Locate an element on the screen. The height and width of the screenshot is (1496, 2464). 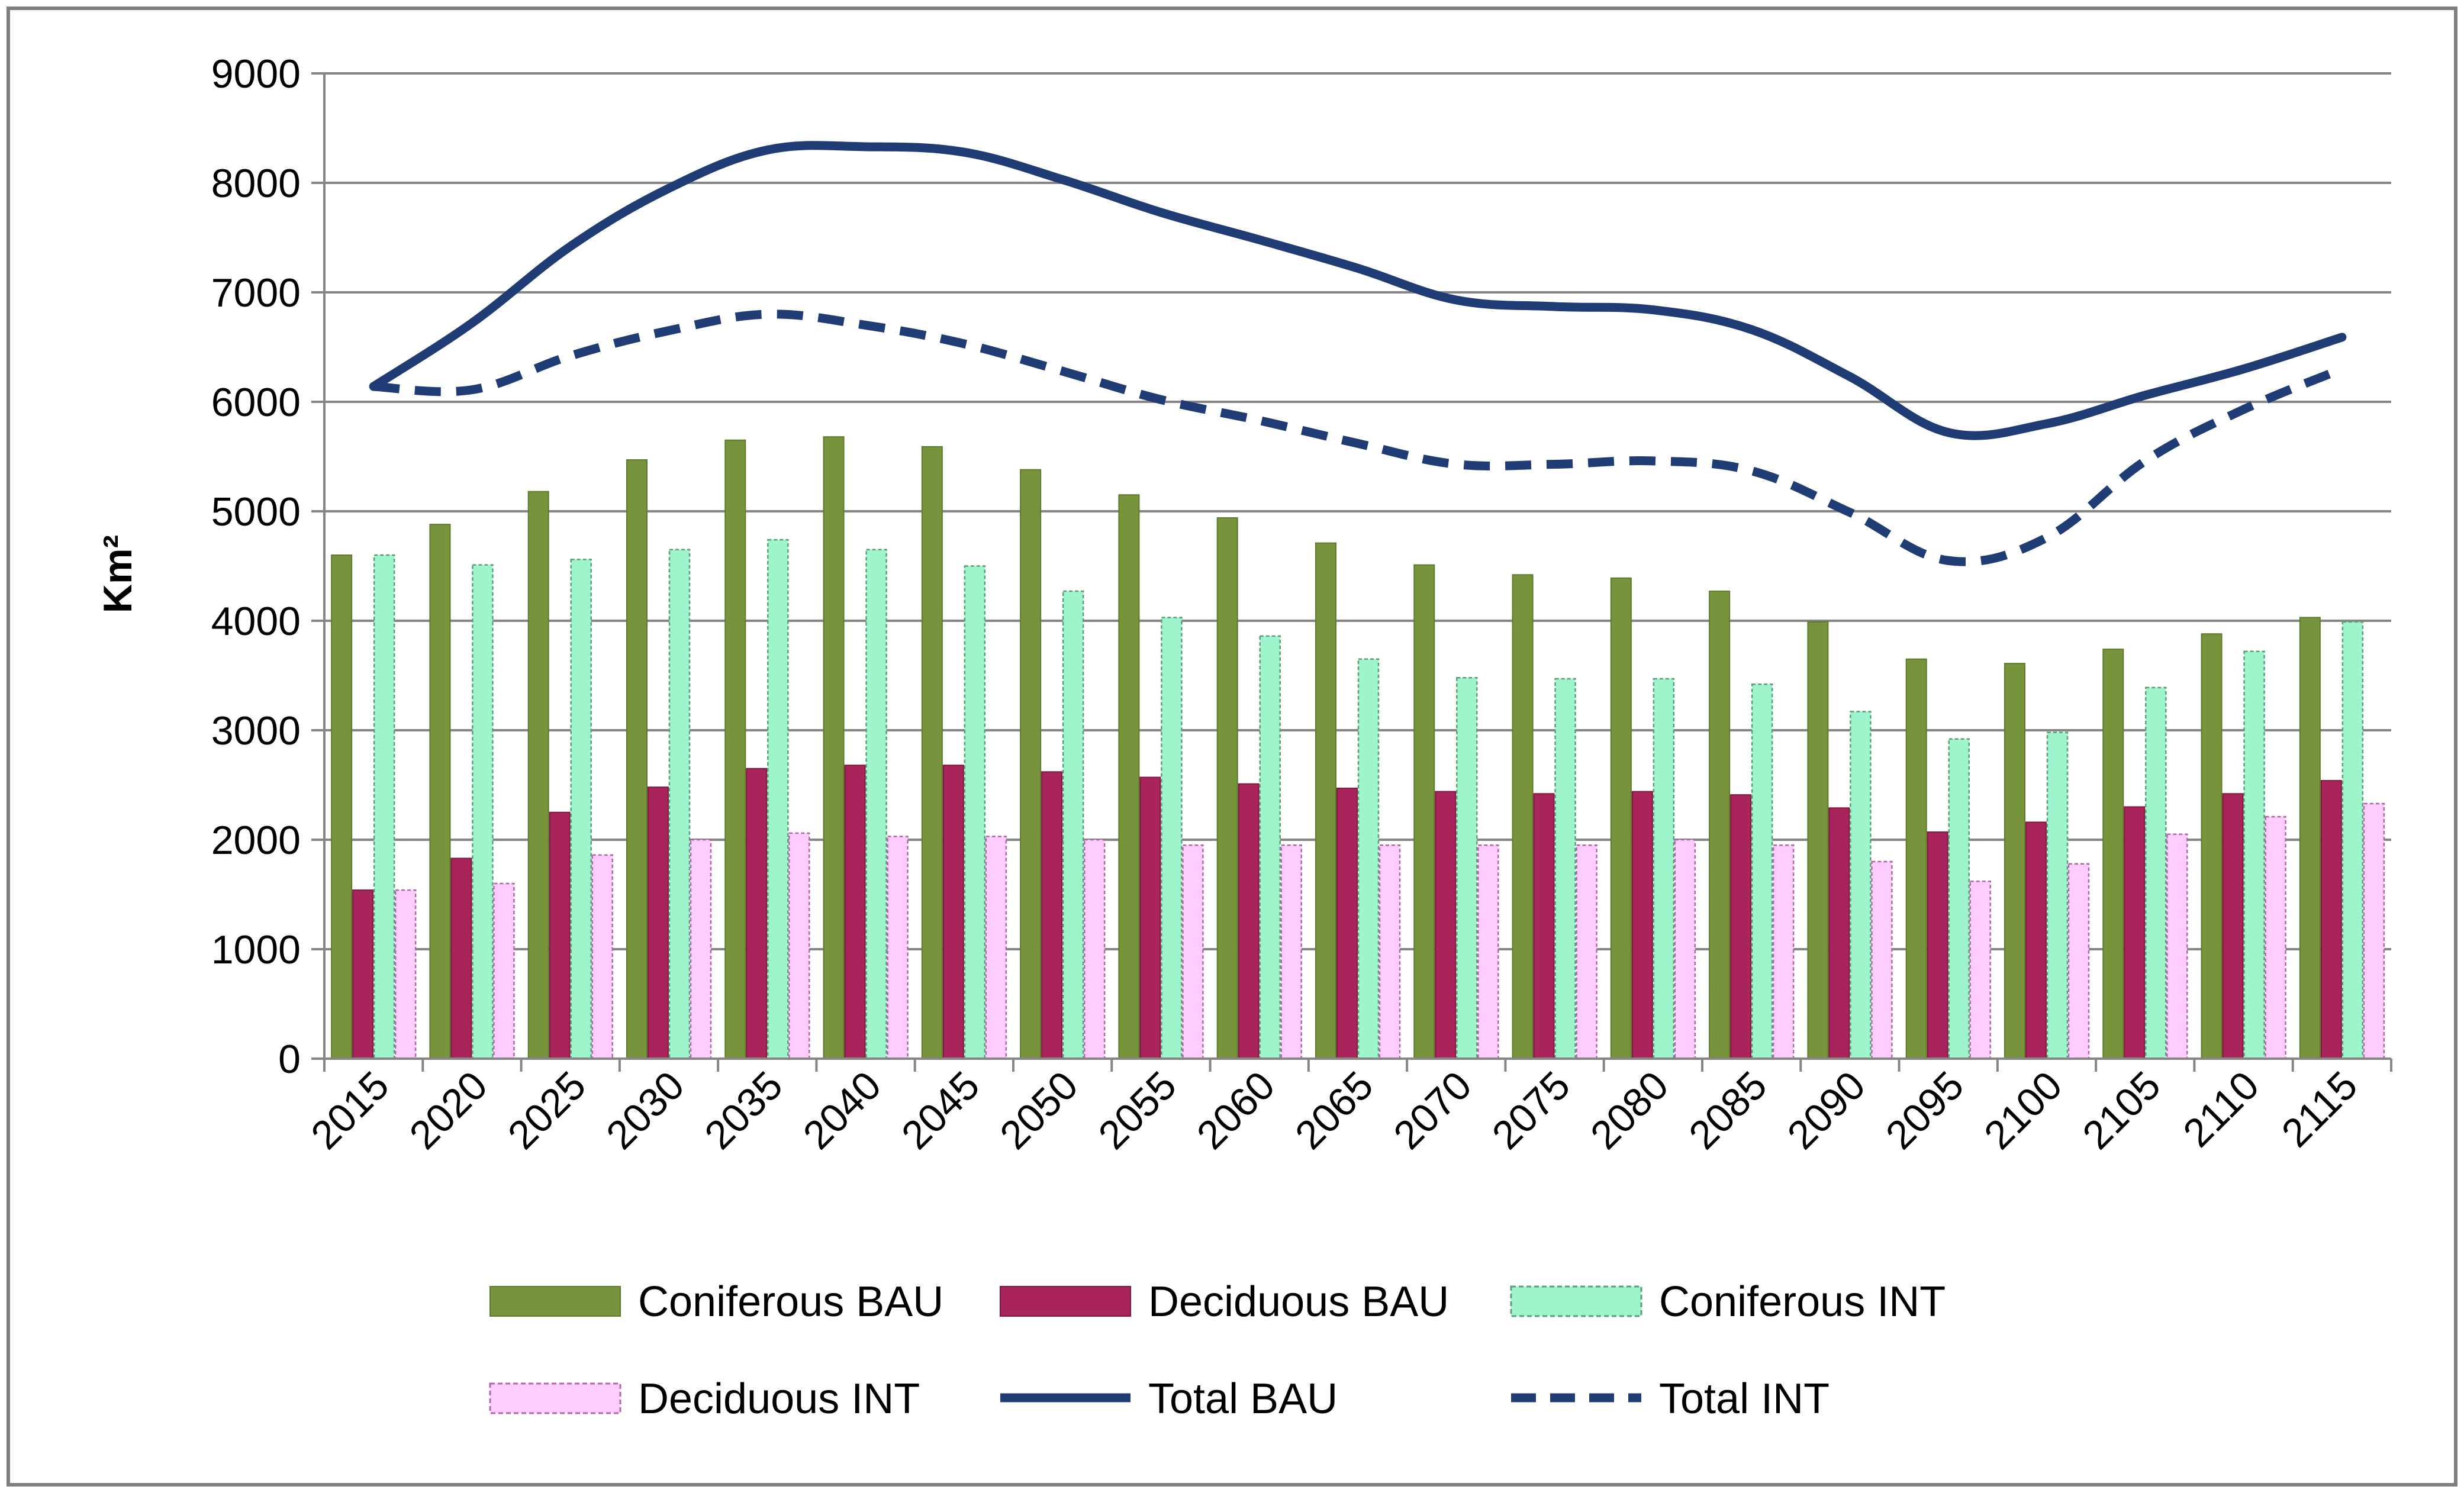
legend-label: Total INT is located at coordinates (1744, 1399).